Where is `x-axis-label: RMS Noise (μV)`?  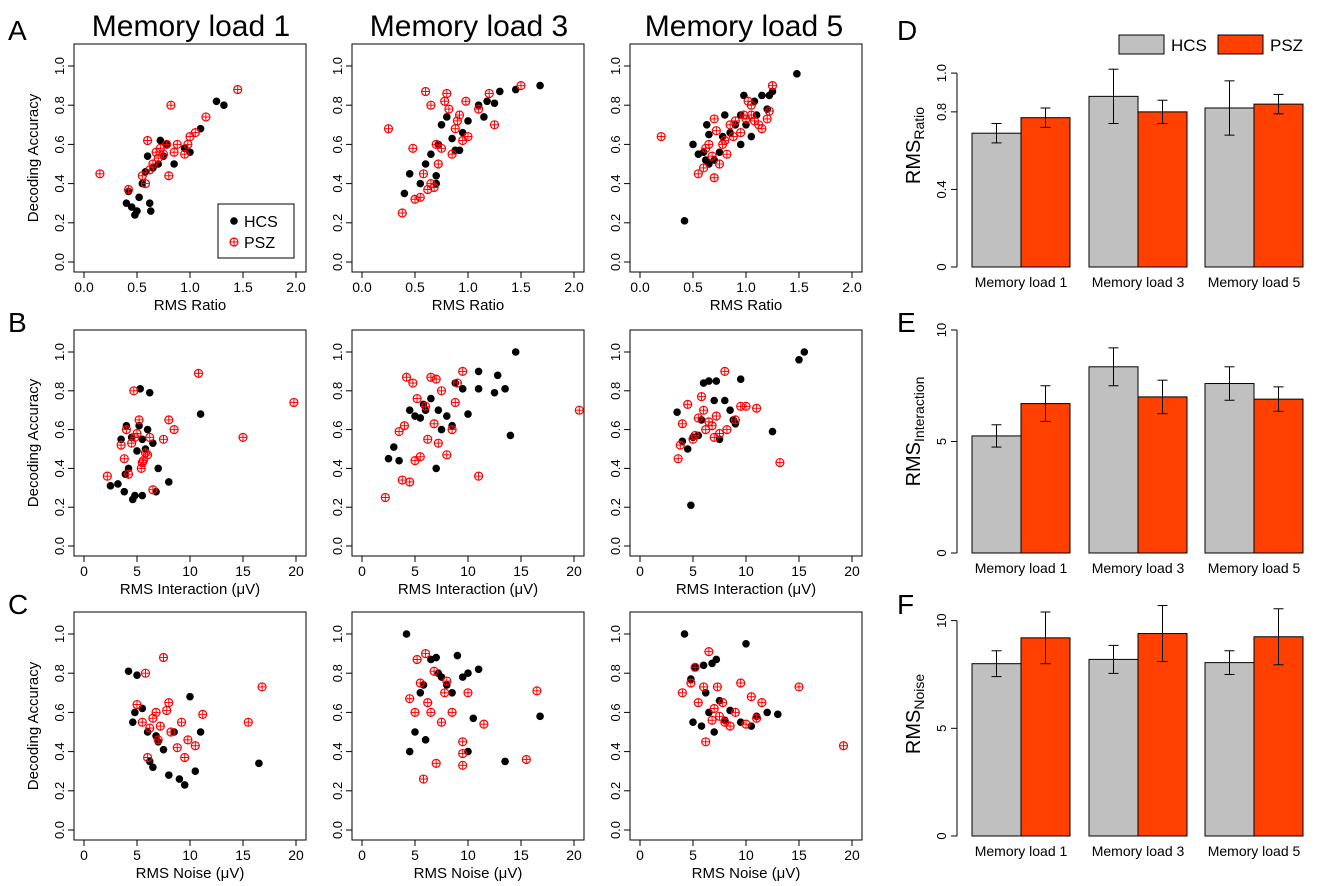 x-axis-label: RMS Noise (μV) is located at coordinates (190, 873).